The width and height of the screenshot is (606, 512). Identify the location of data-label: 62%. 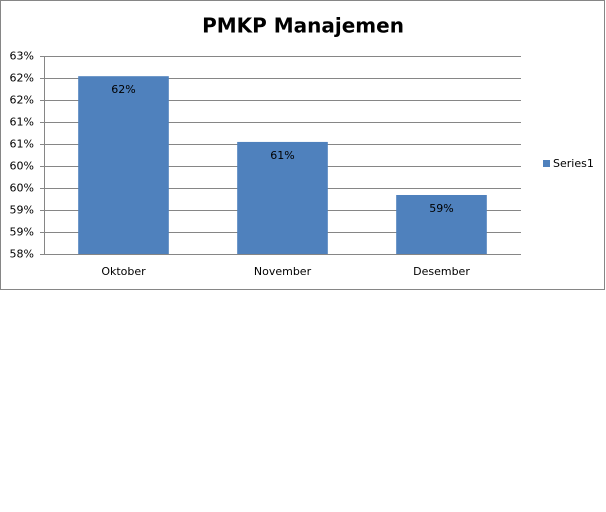
(123, 89).